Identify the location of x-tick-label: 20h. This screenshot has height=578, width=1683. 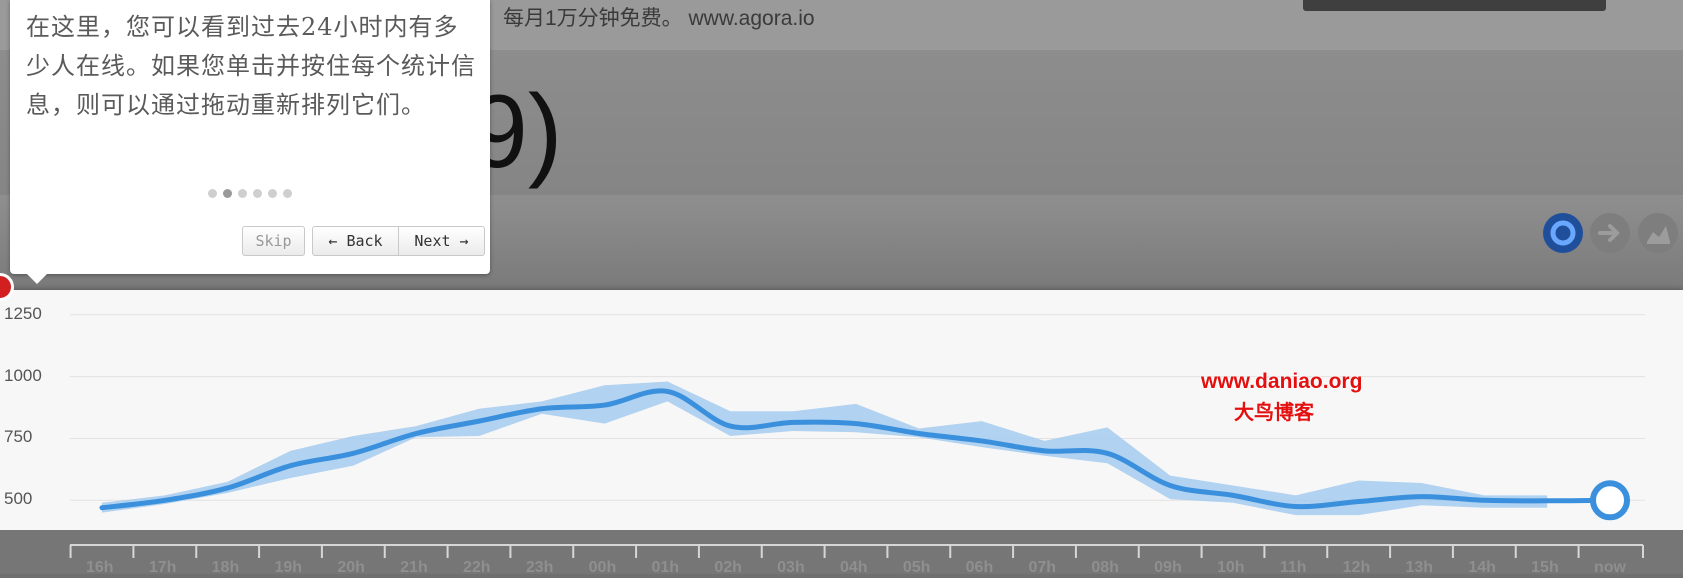
(351, 567).